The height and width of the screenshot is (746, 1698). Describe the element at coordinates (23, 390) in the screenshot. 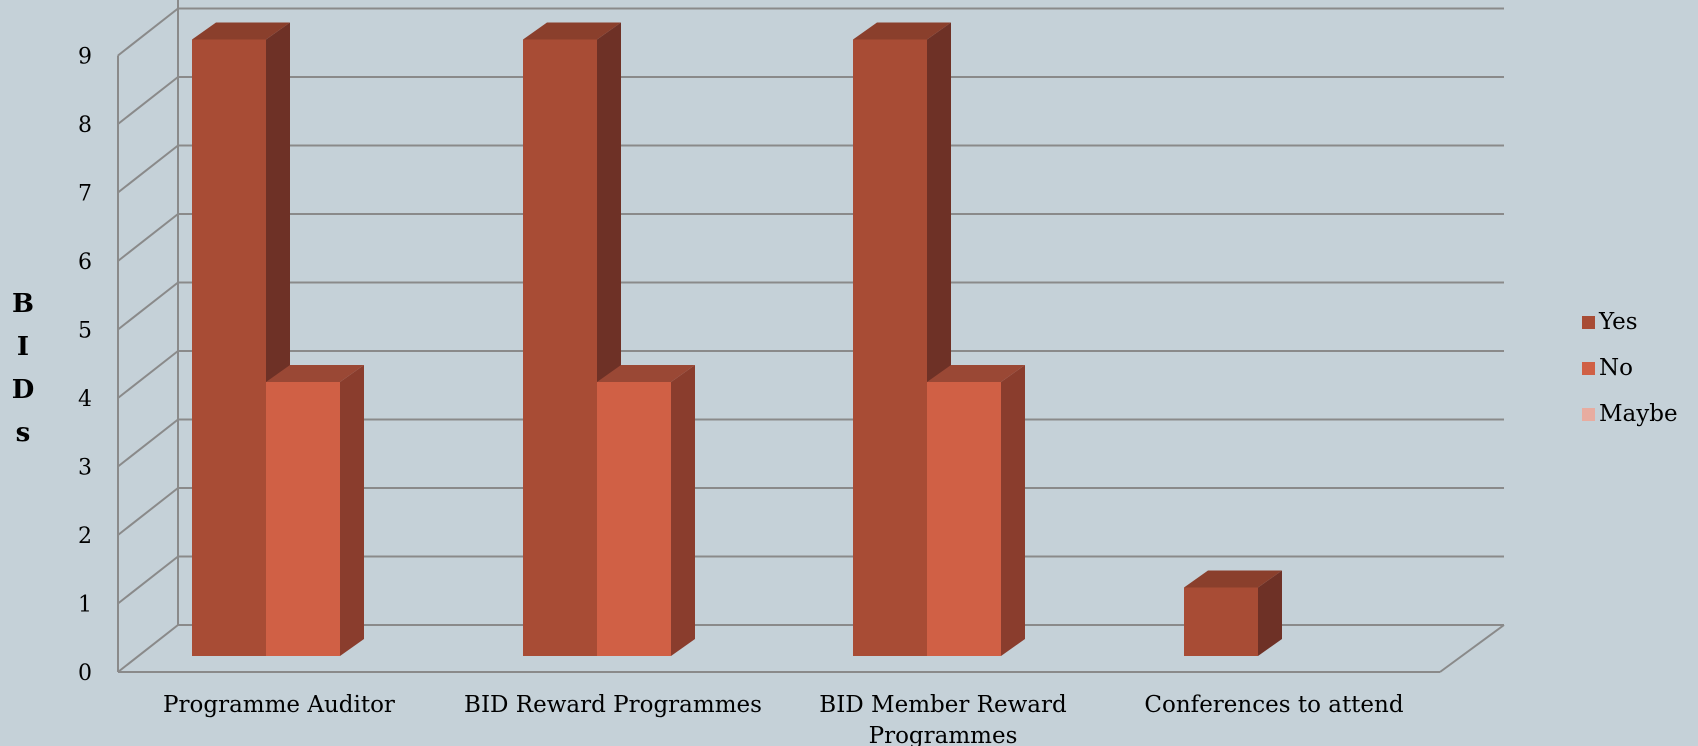

I see `y-axis-title-letter: D` at that location.